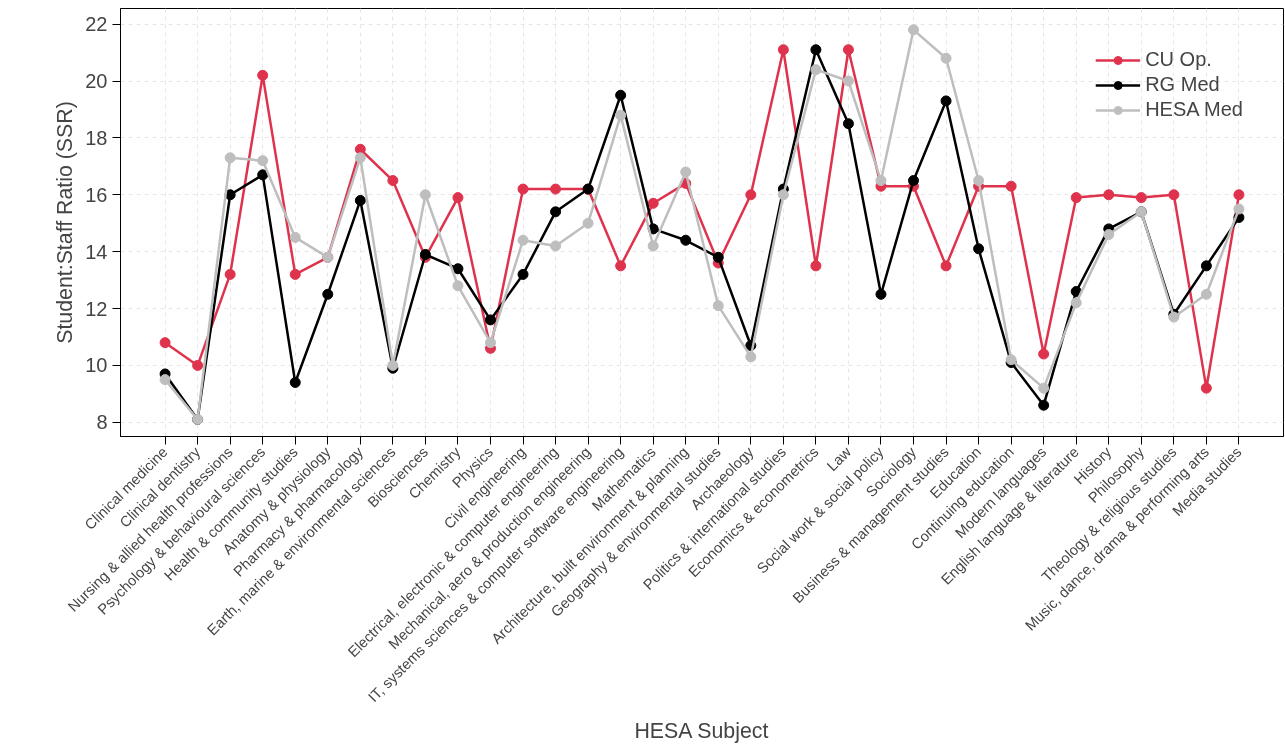 The width and height of the screenshot is (1285, 749). What do you see at coordinates (96, 81) in the screenshot?
I see `y-tick-label: 20` at bounding box center [96, 81].